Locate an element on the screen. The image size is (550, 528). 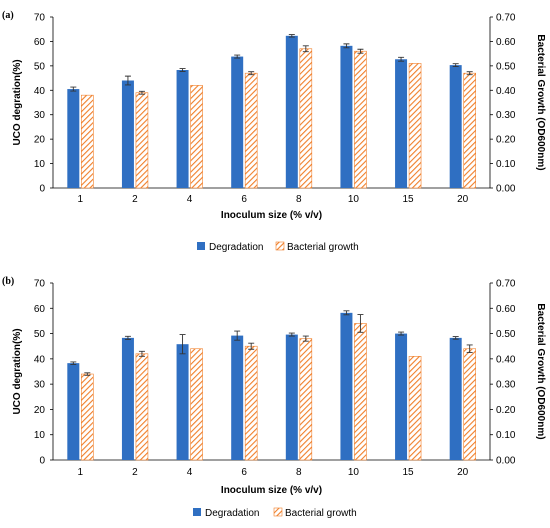
x-tick-label: 2 is located at coordinates (135, 199).